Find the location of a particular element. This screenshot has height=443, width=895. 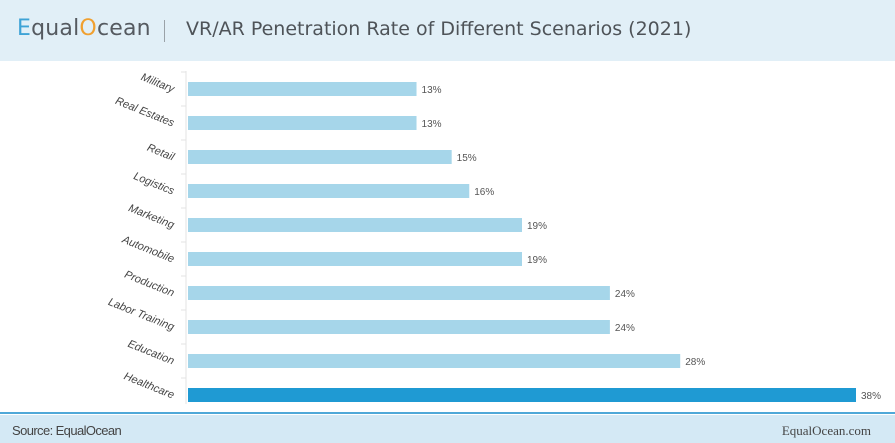

data-label: 28% is located at coordinates (695, 362).